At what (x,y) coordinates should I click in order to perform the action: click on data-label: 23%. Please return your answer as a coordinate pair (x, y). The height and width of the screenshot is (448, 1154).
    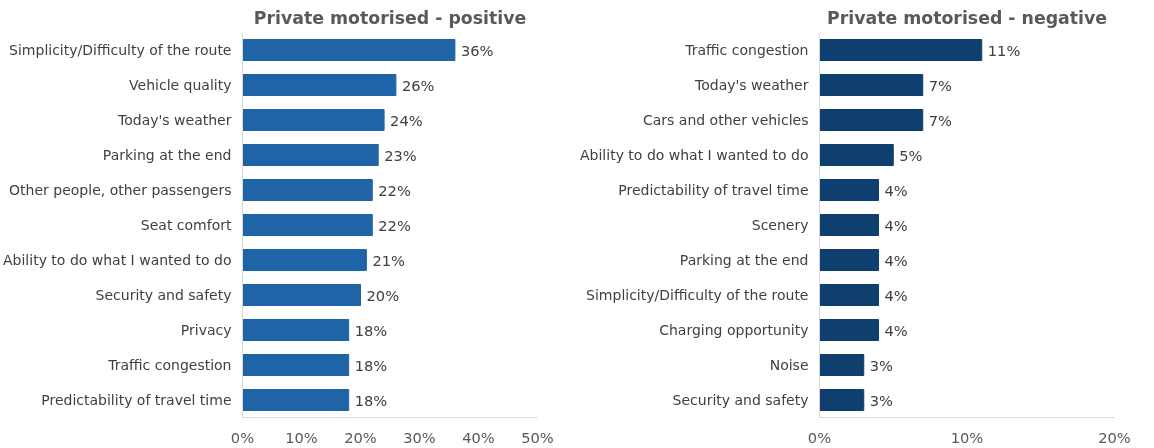
    Looking at the image, I should click on (400, 155).